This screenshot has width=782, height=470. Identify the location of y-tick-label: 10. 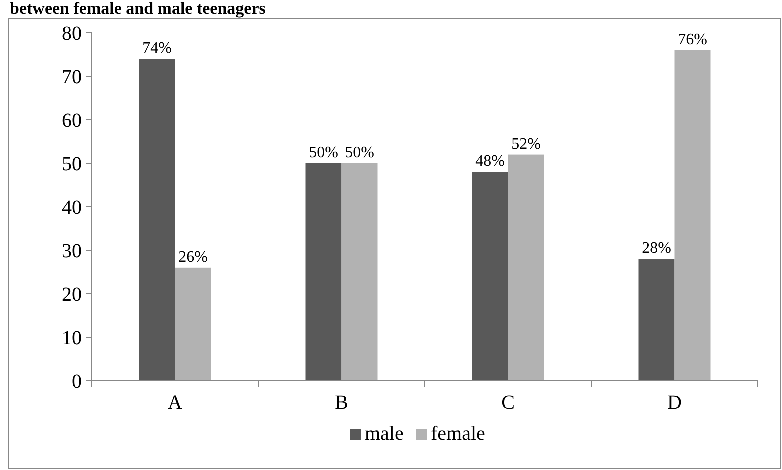
(72, 339).